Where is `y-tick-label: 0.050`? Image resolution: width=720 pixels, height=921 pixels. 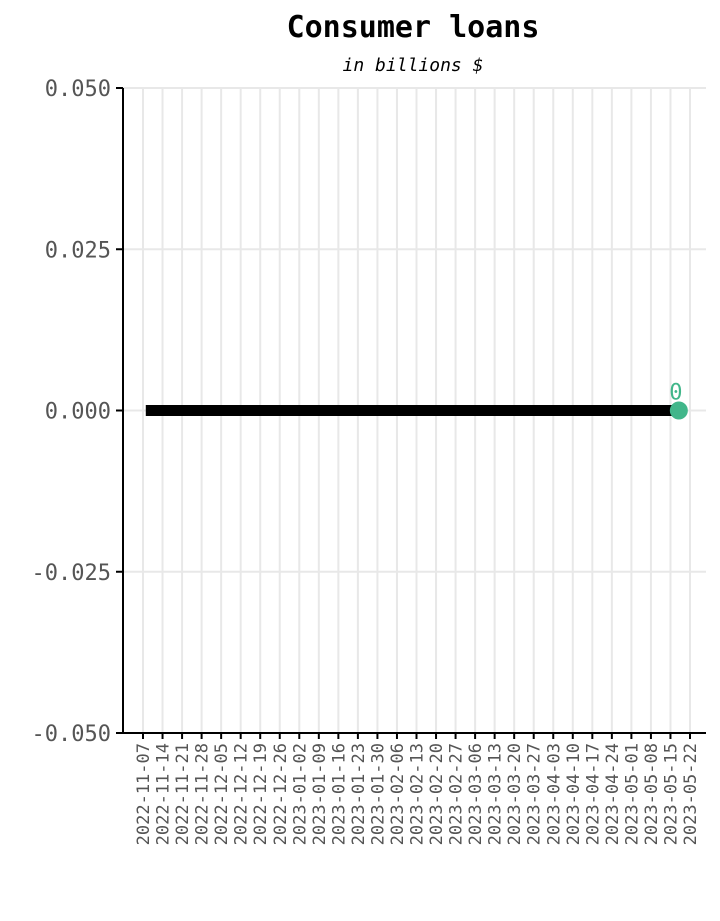 y-tick-label: 0.050 is located at coordinates (78, 89).